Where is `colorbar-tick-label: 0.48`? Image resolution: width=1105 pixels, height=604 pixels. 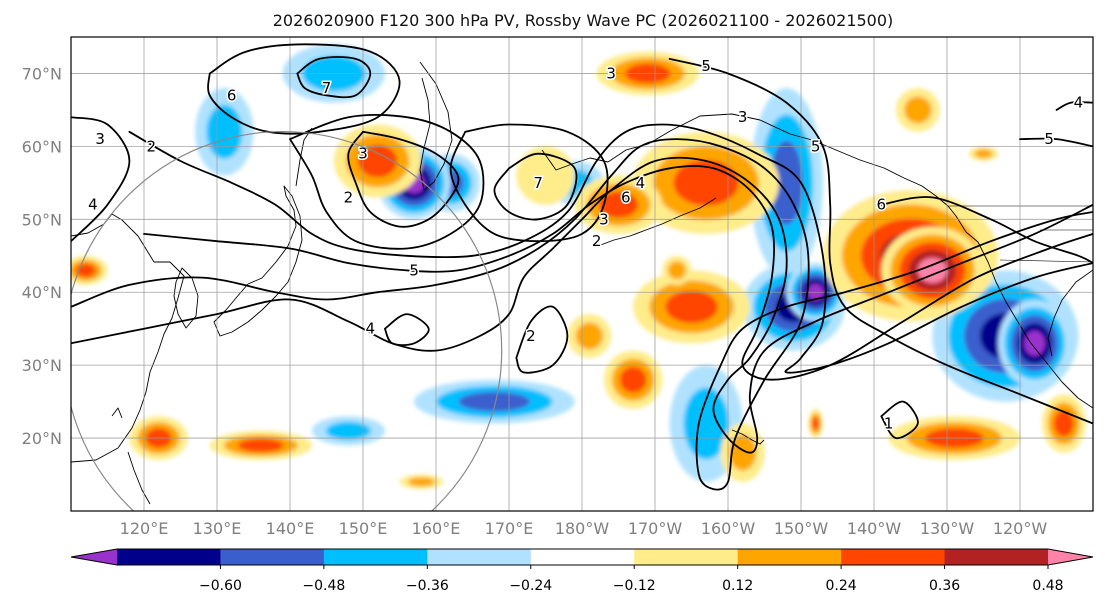
colorbar-tick-label: 0.48 is located at coordinates (1047, 586).